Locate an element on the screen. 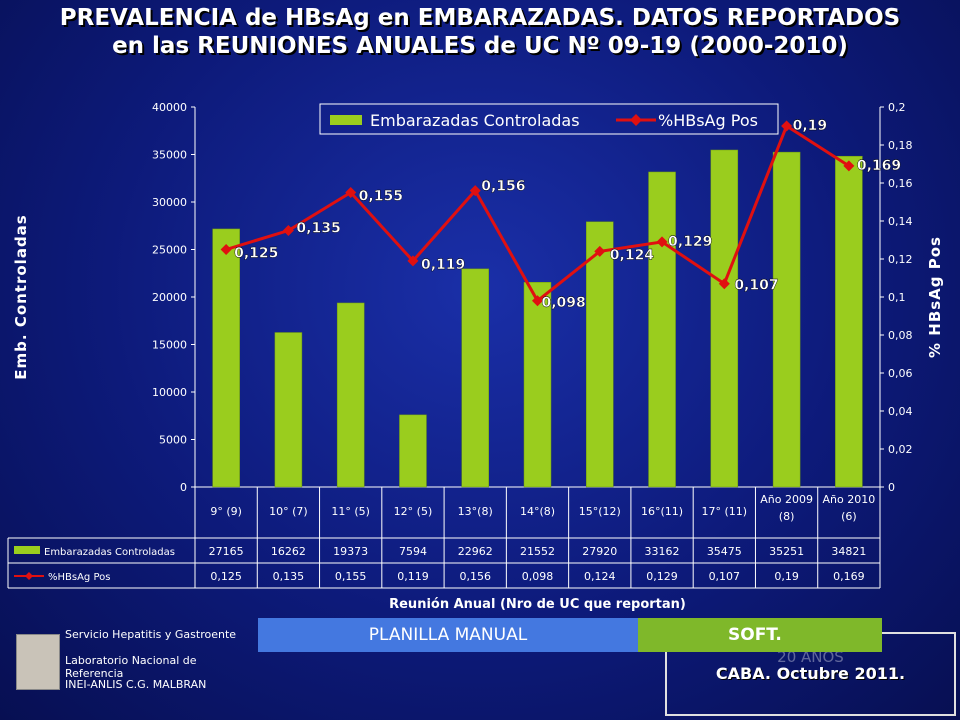 The image size is (960, 720). data-label: 0,169 is located at coordinates (879, 166).